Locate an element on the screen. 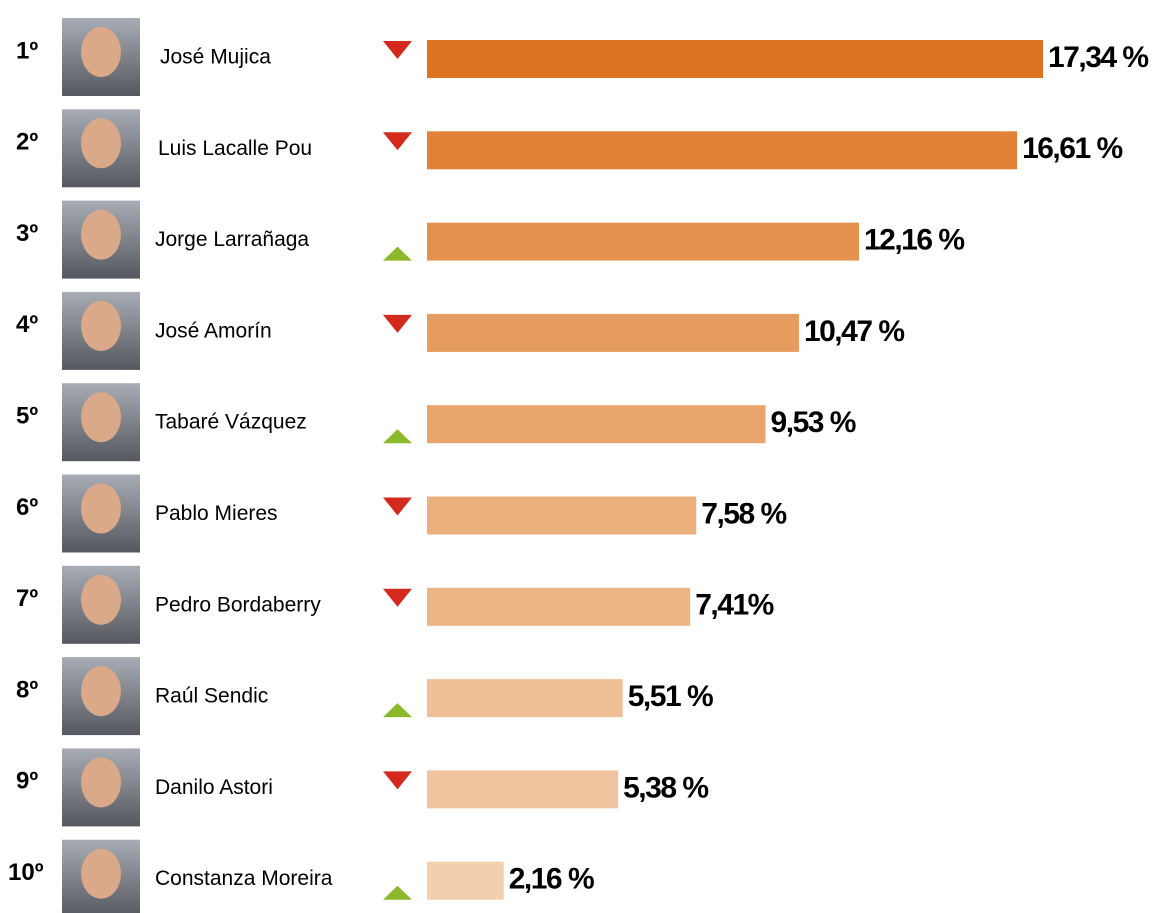  value-label: 10,47 % is located at coordinates (854, 331).